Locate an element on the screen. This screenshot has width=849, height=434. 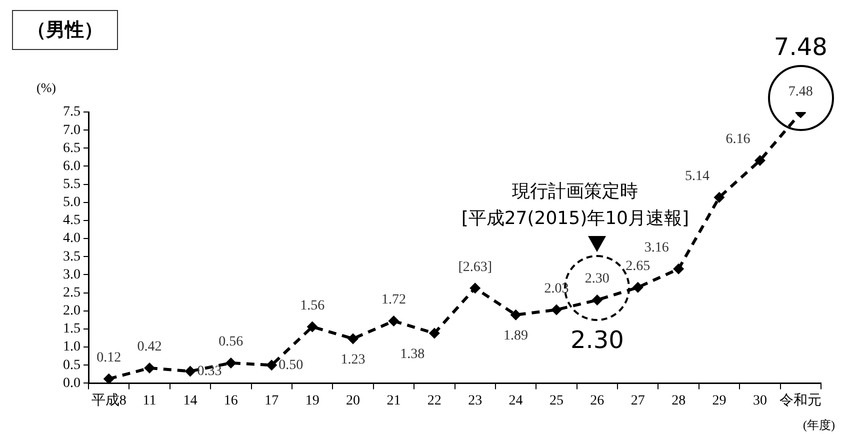
chart-title: （男性） is located at coordinates (65, 30).